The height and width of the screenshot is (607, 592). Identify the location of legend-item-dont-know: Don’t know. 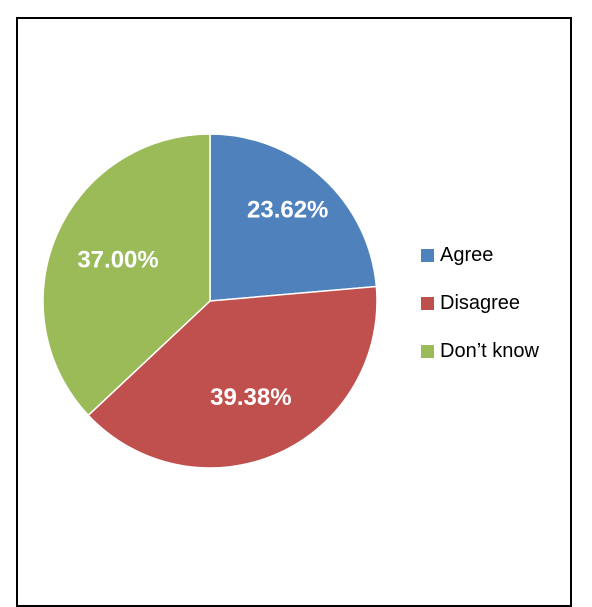
(496, 351).